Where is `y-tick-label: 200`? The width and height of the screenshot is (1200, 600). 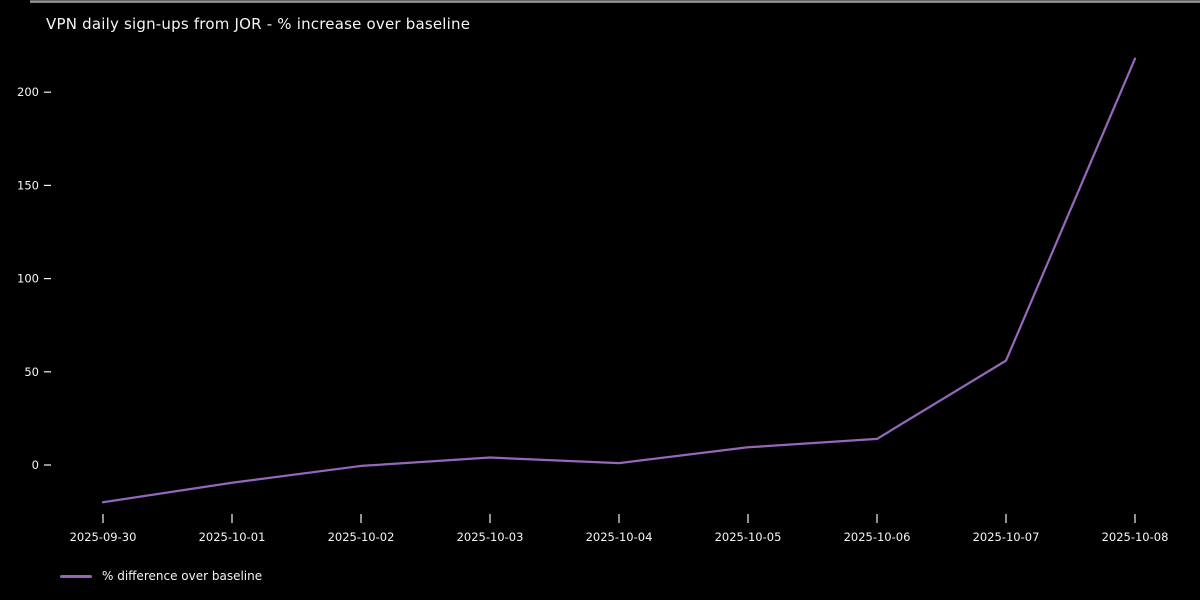
y-tick-label: 200 is located at coordinates (28, 92).